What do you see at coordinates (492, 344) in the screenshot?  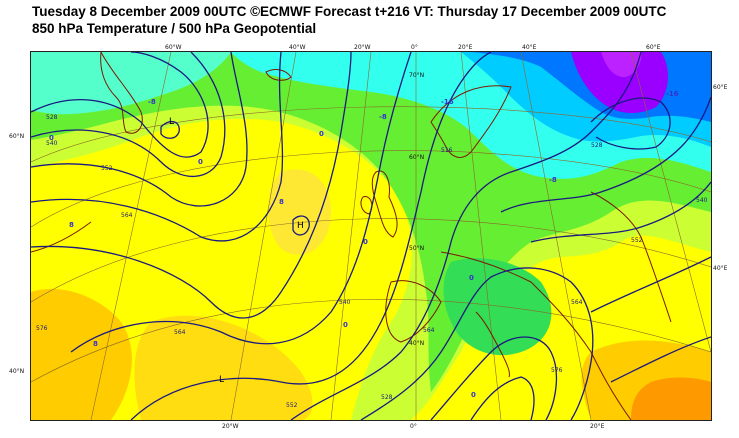 I see `italy-coast` at bounding box center [492, 344].